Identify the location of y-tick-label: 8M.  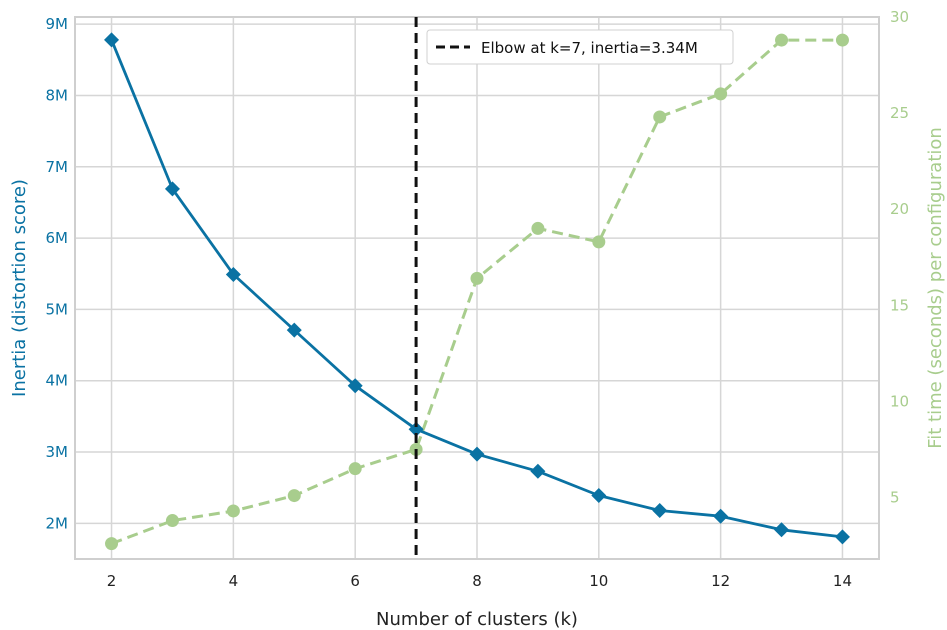
(57, 95).